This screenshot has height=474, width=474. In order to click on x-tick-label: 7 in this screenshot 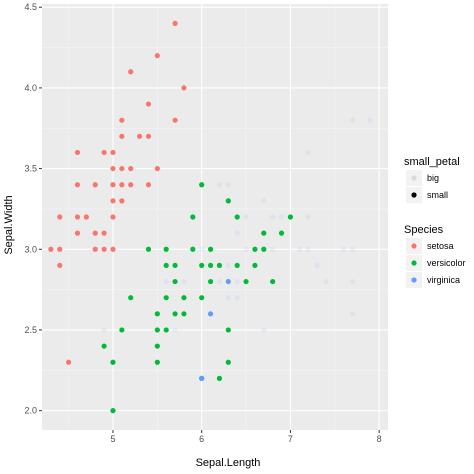, I will do `click(290, 439)`.